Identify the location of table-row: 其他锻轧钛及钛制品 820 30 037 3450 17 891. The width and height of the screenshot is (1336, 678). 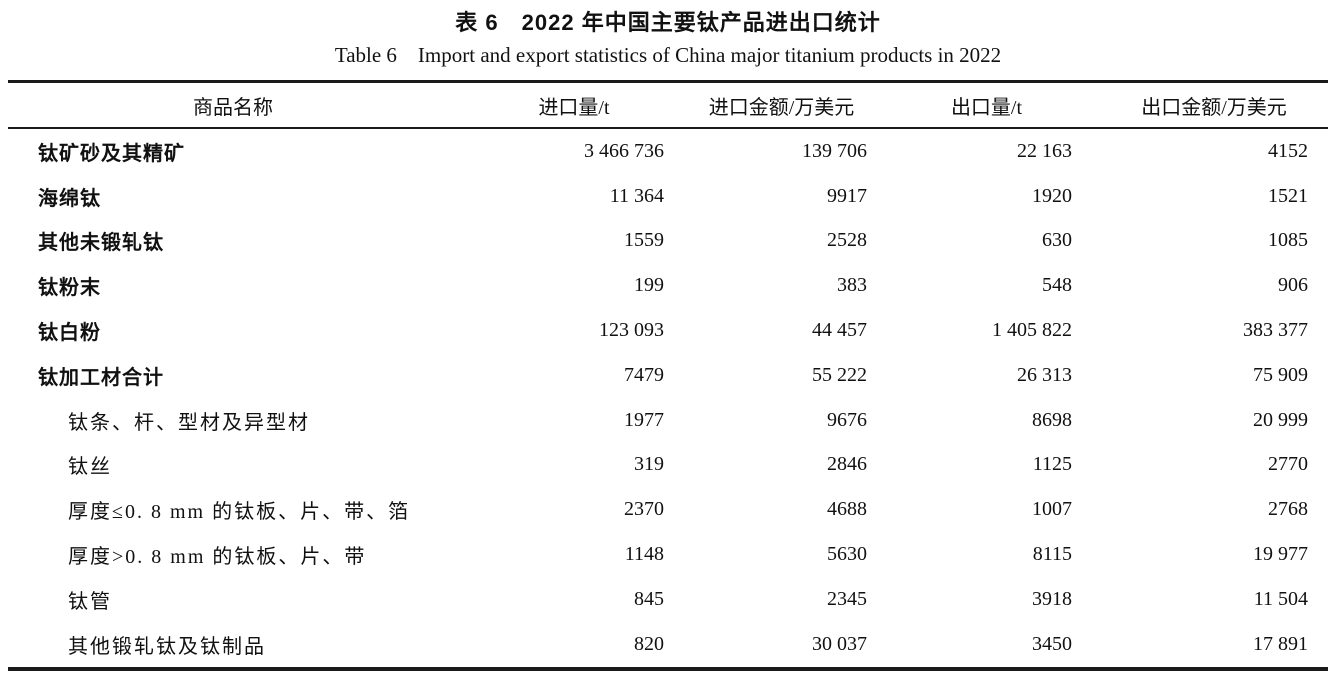
(668, 645).